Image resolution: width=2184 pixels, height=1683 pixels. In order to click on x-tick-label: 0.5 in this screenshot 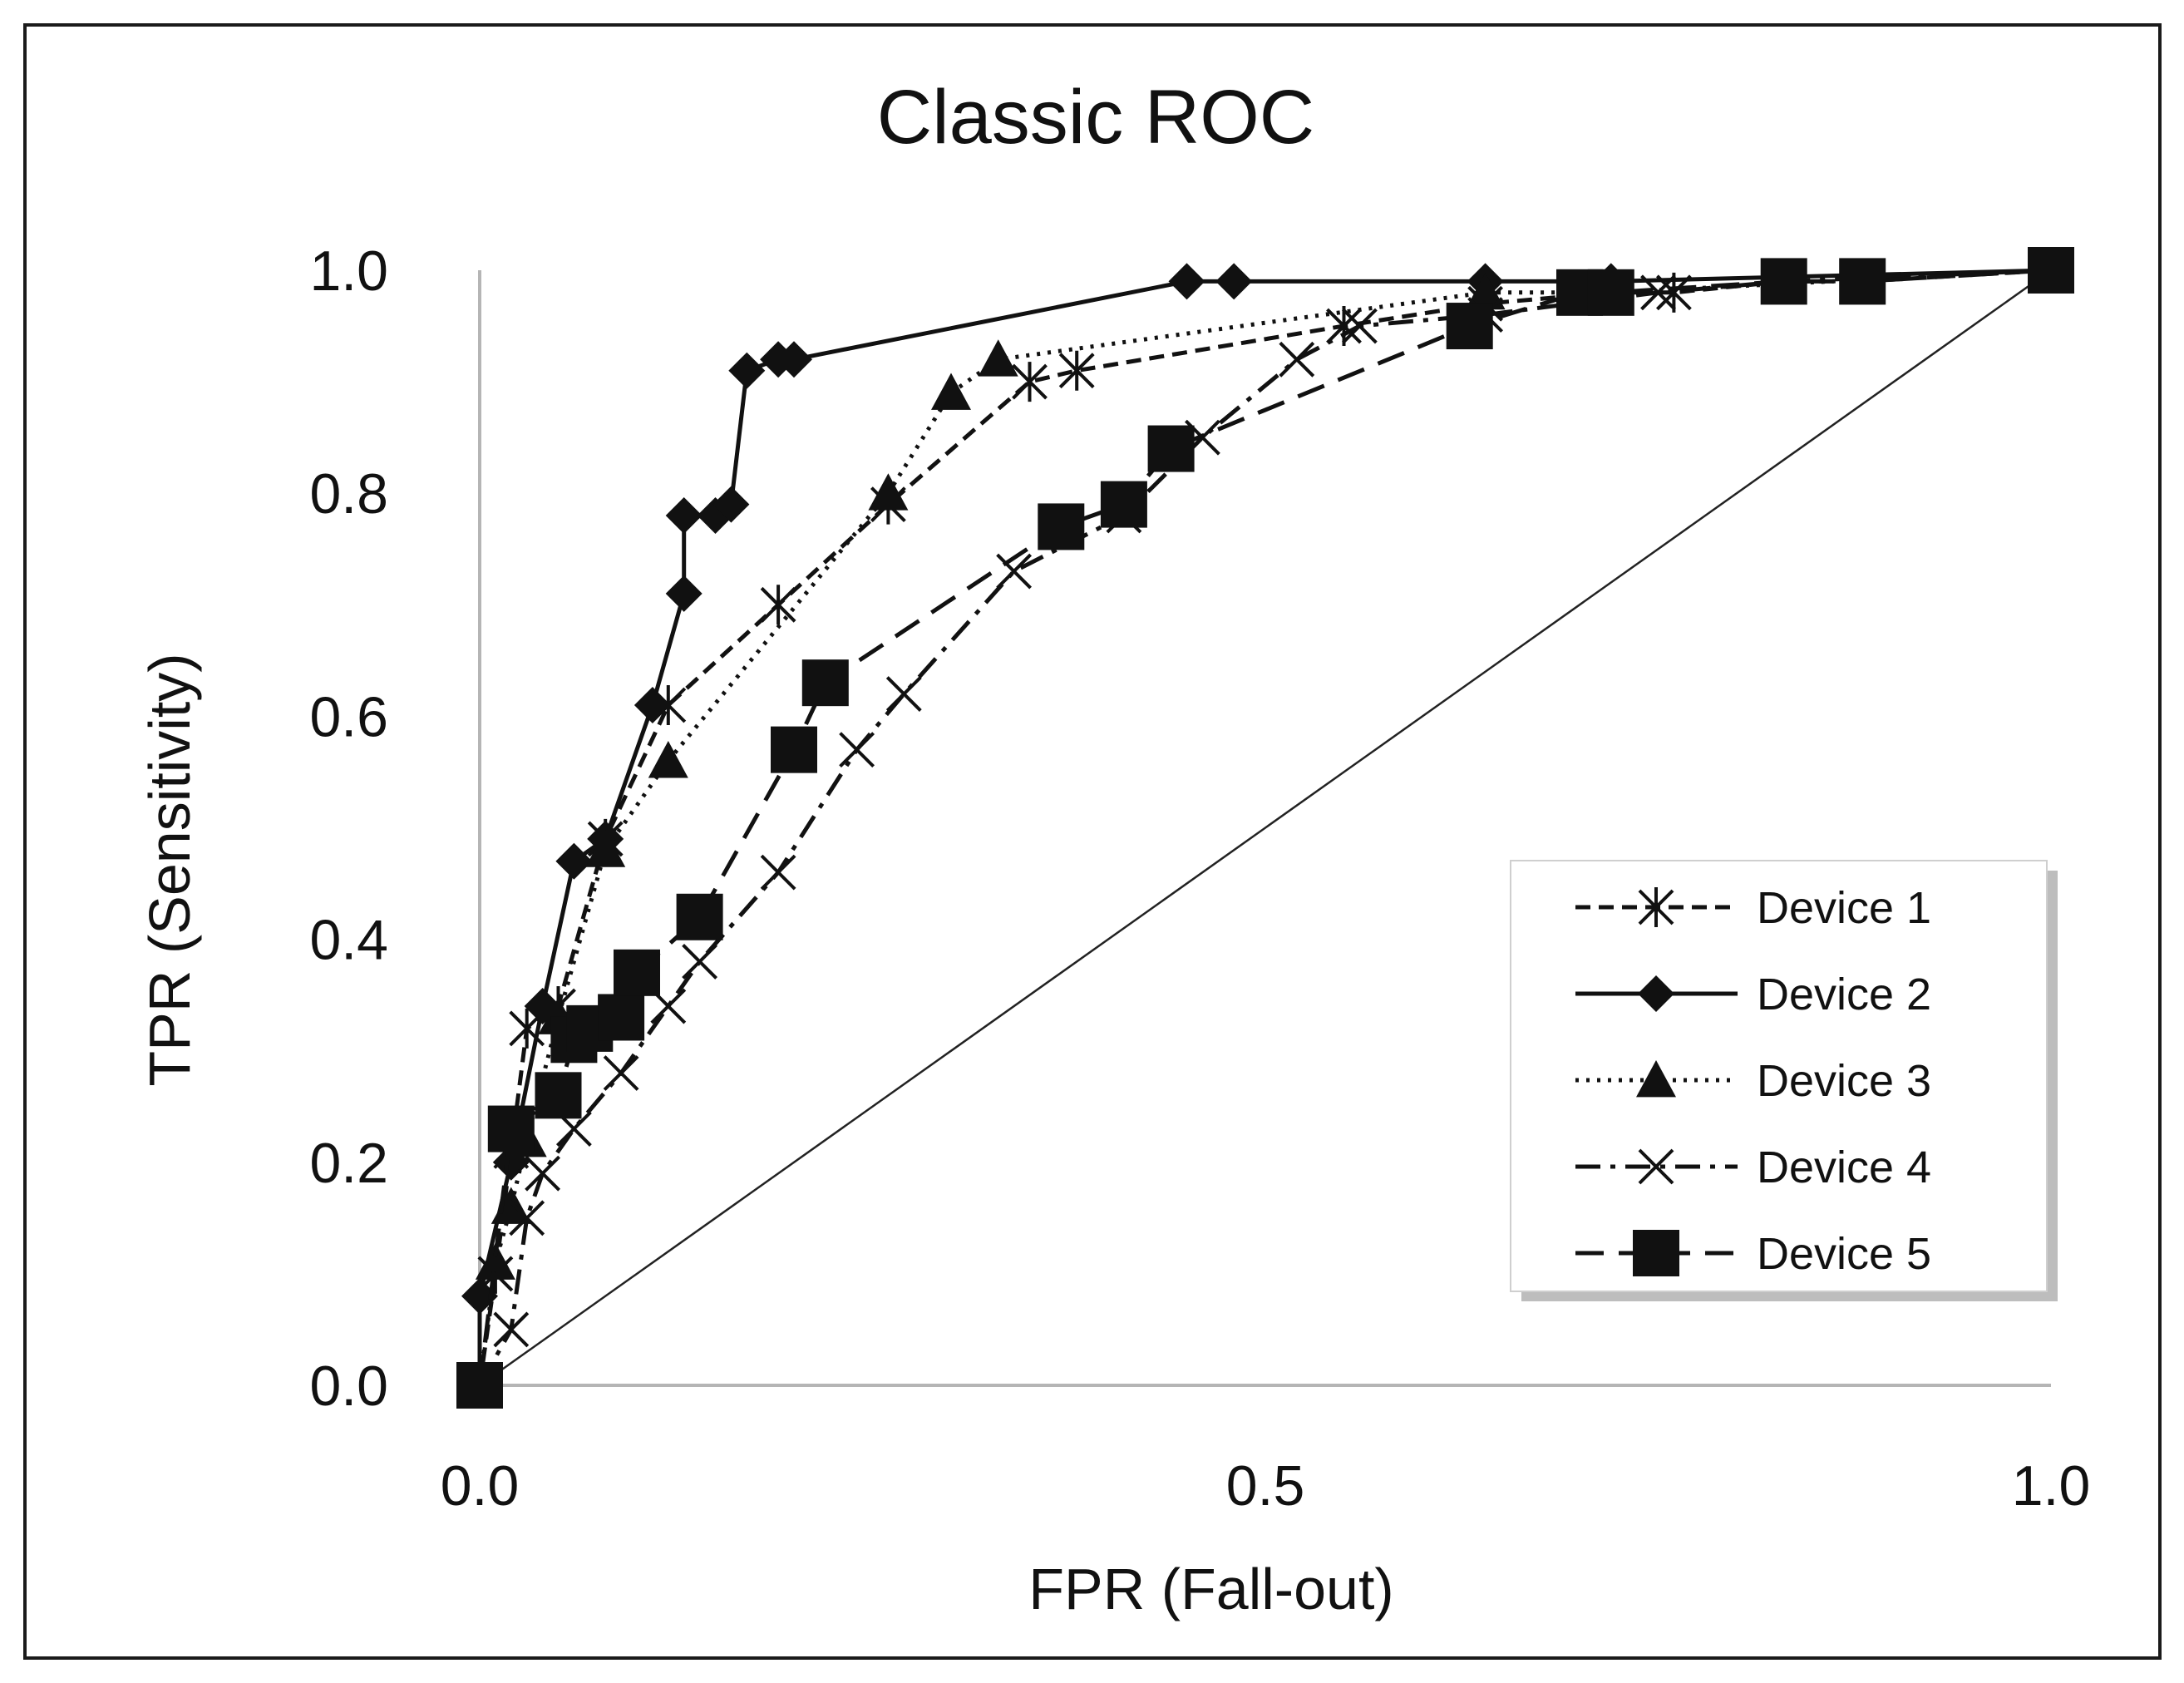, I will do `click(1265, 1486)`.